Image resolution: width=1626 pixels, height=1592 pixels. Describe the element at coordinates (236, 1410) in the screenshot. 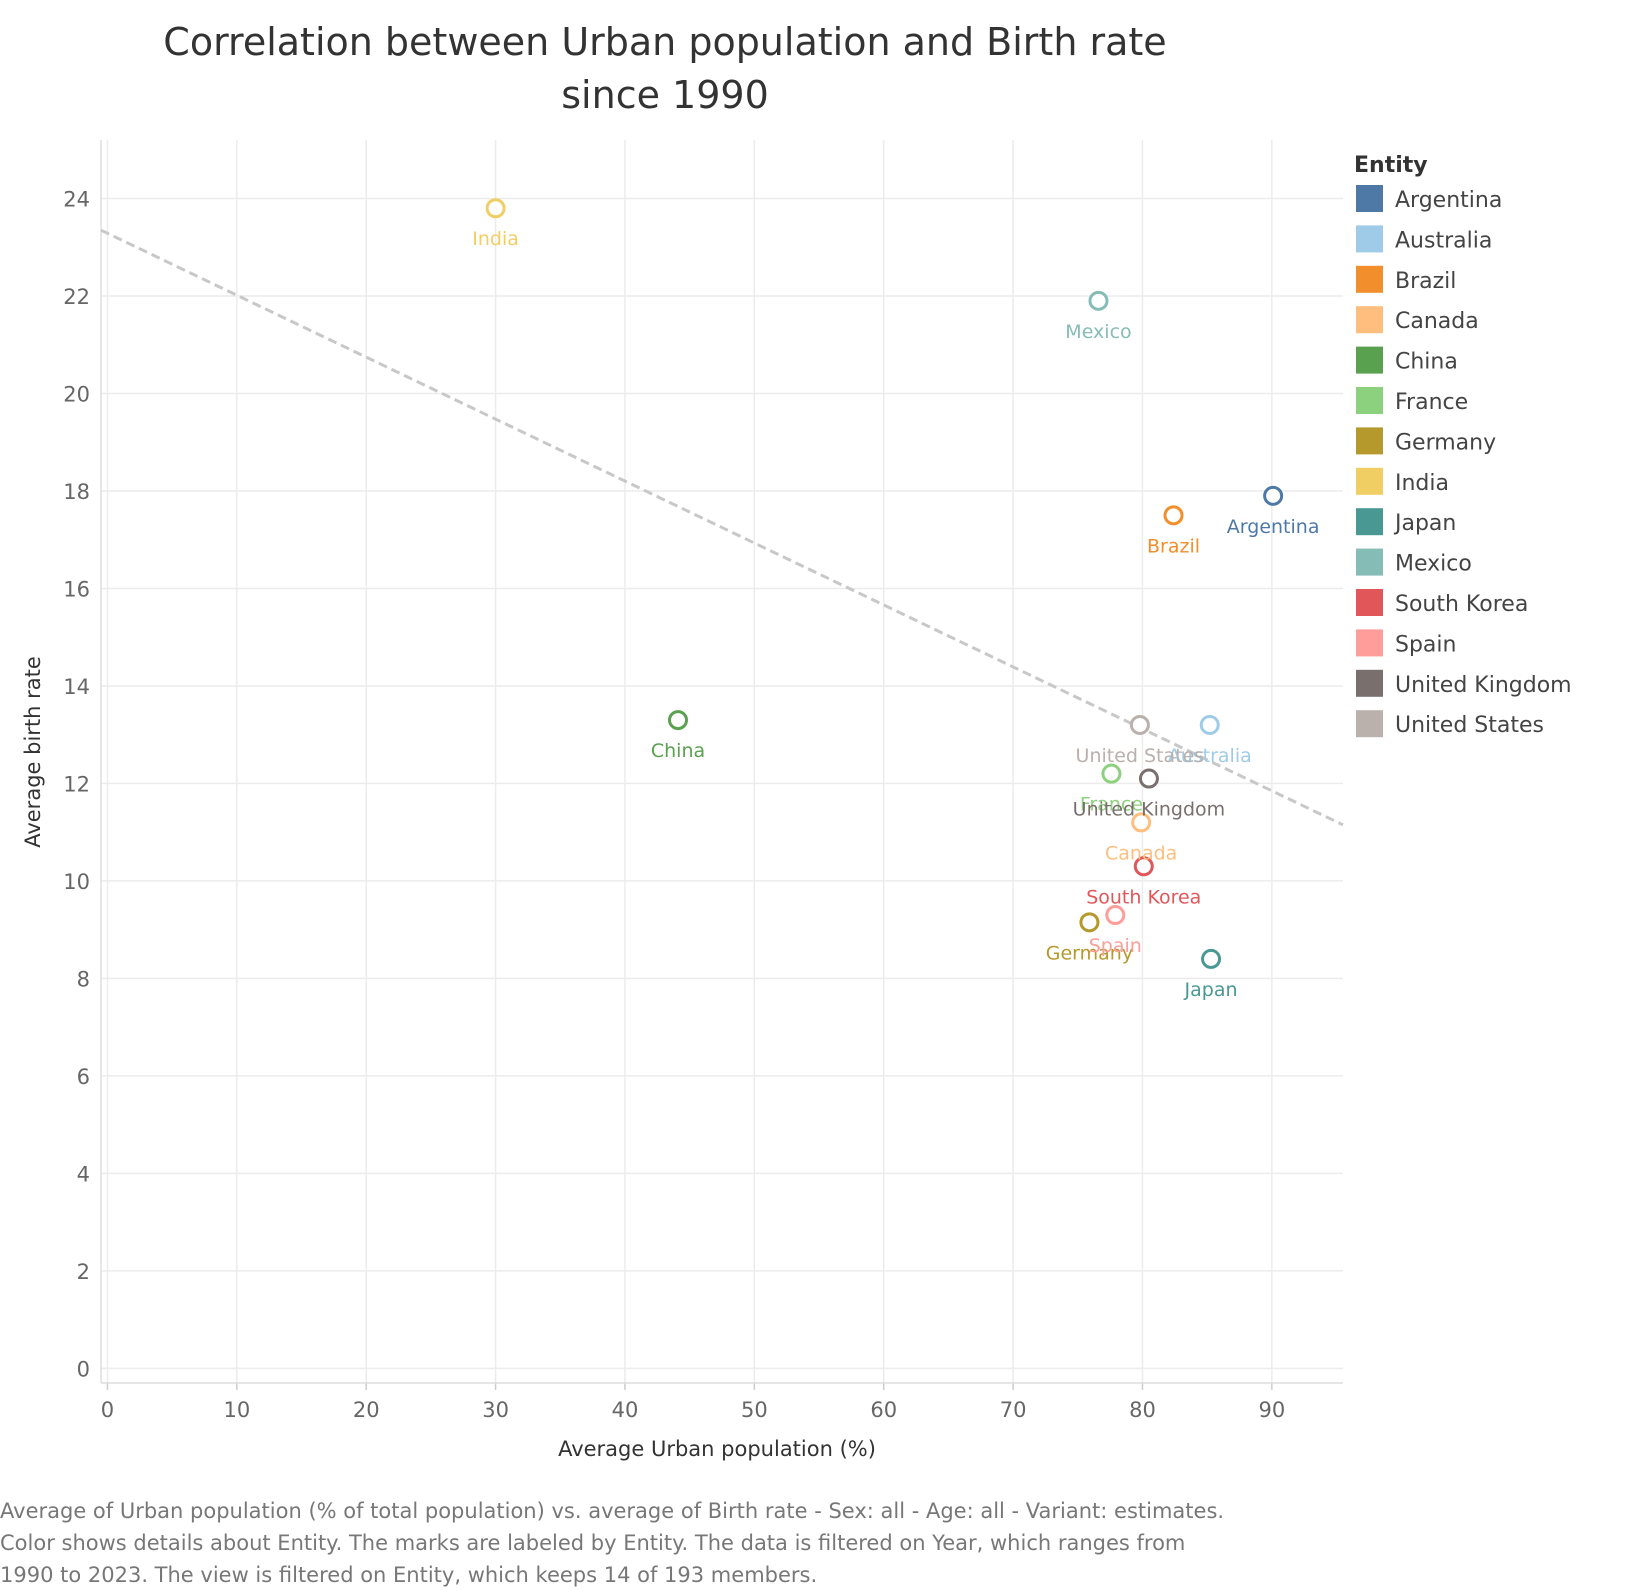

I see `x-tick-label: 10` at that location.